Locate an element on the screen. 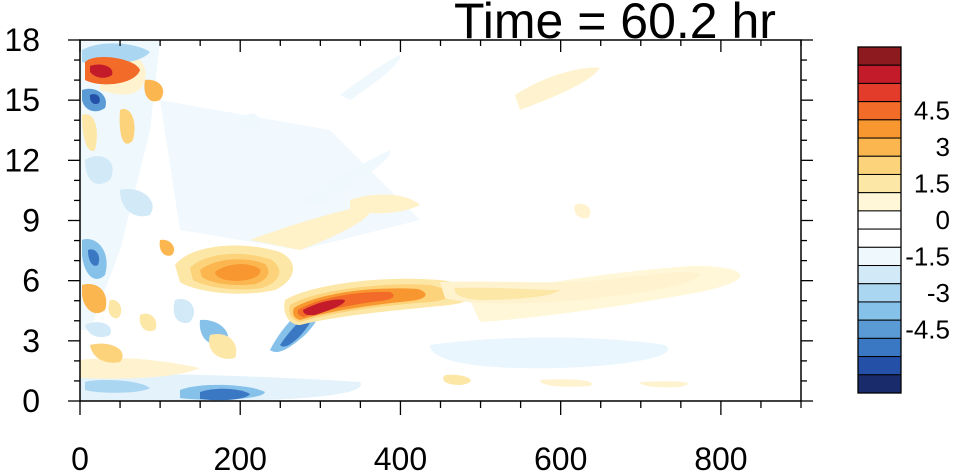 This screenshot has height=473, width=965. colorbar-tick-label: -3 is located at coordinates (938, 293).